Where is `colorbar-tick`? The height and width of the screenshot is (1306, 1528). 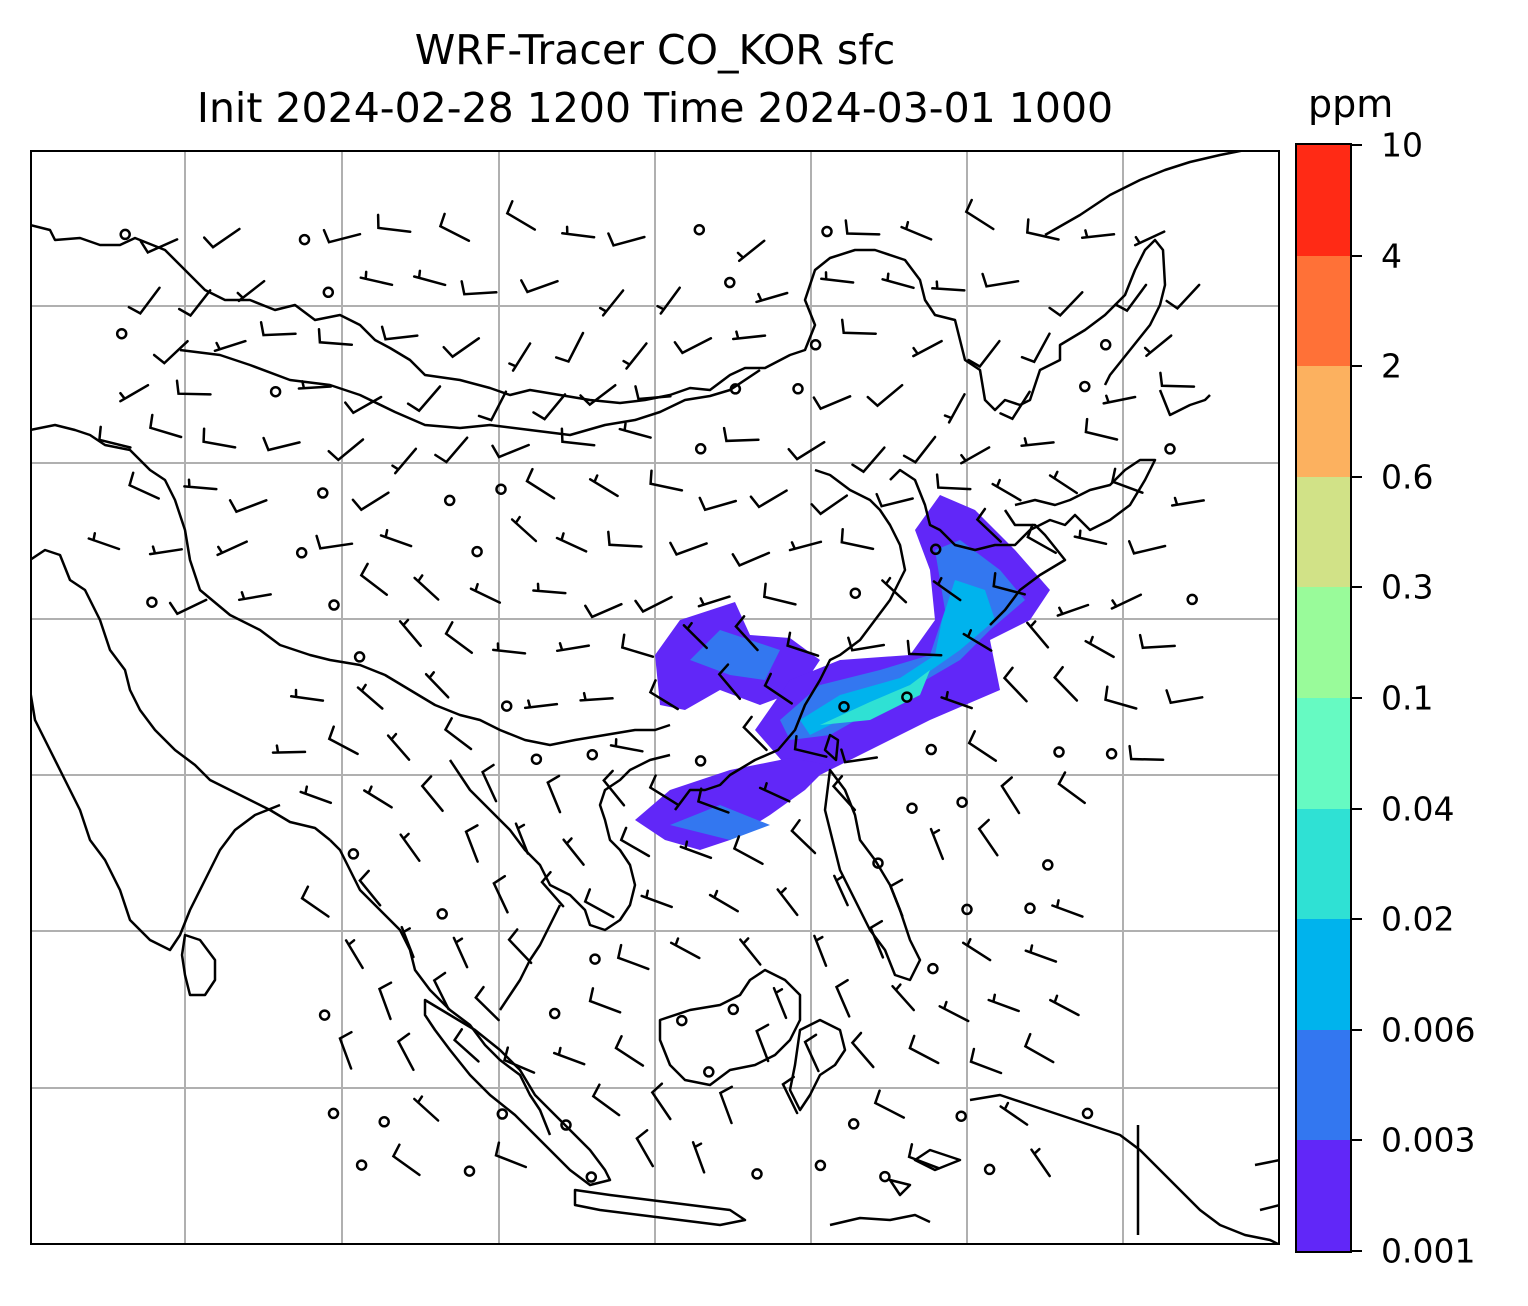 colorbar-tick is located at coordinates (1356, 919).